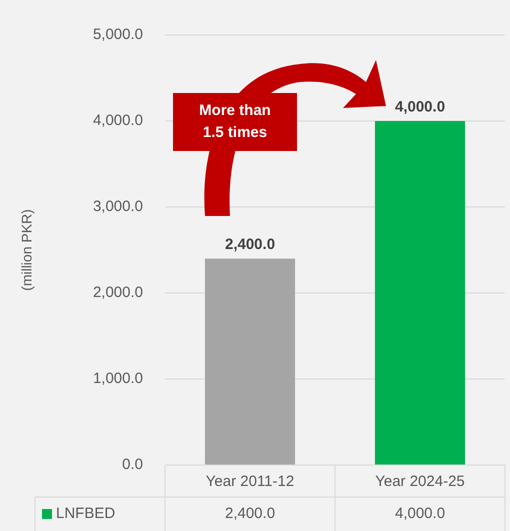  Describe the element at coordinates (117, 35) in the screenshot. I see `y-tick-label: 5,000.0` at that location.